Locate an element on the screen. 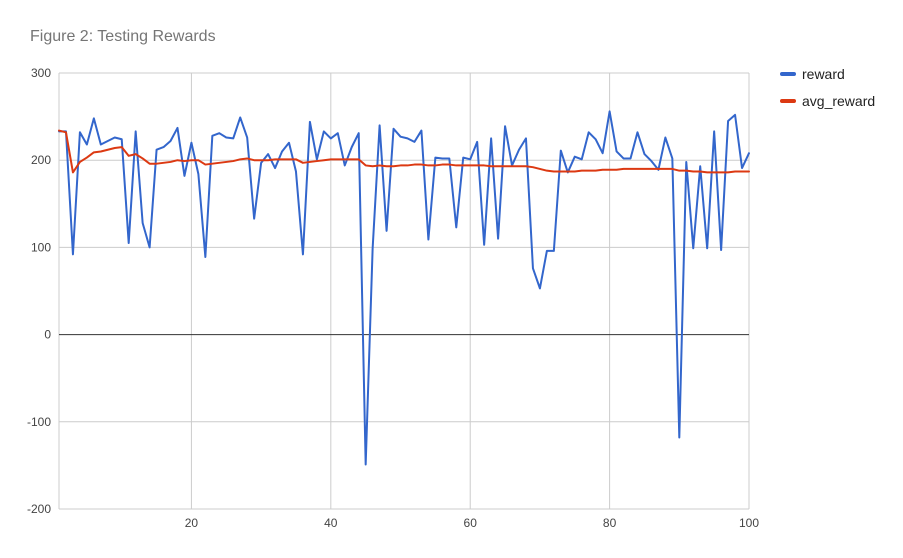 The image size is (903, 558). y-tick-label: 100 is located at coordinates (41, 247).